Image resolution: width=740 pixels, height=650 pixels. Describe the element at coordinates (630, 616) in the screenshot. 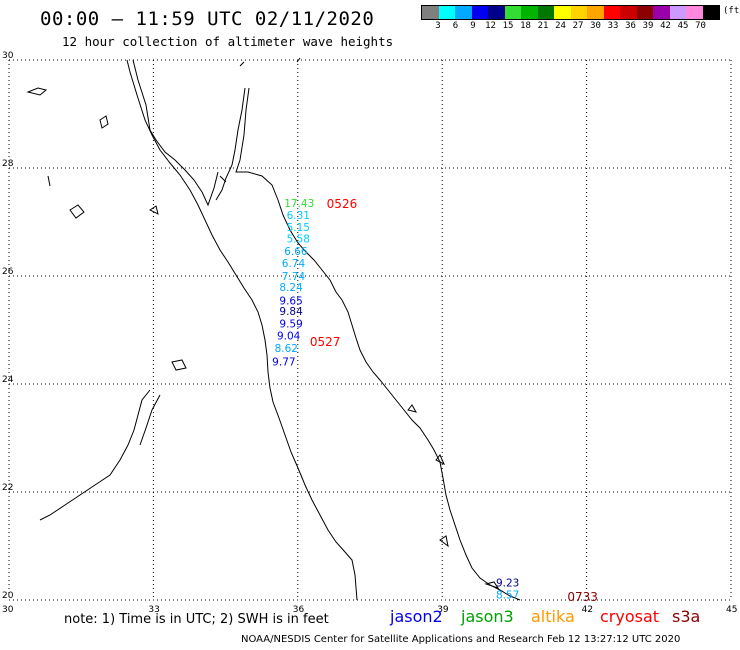

I see `legend-cryosat: cryosat` at that location.